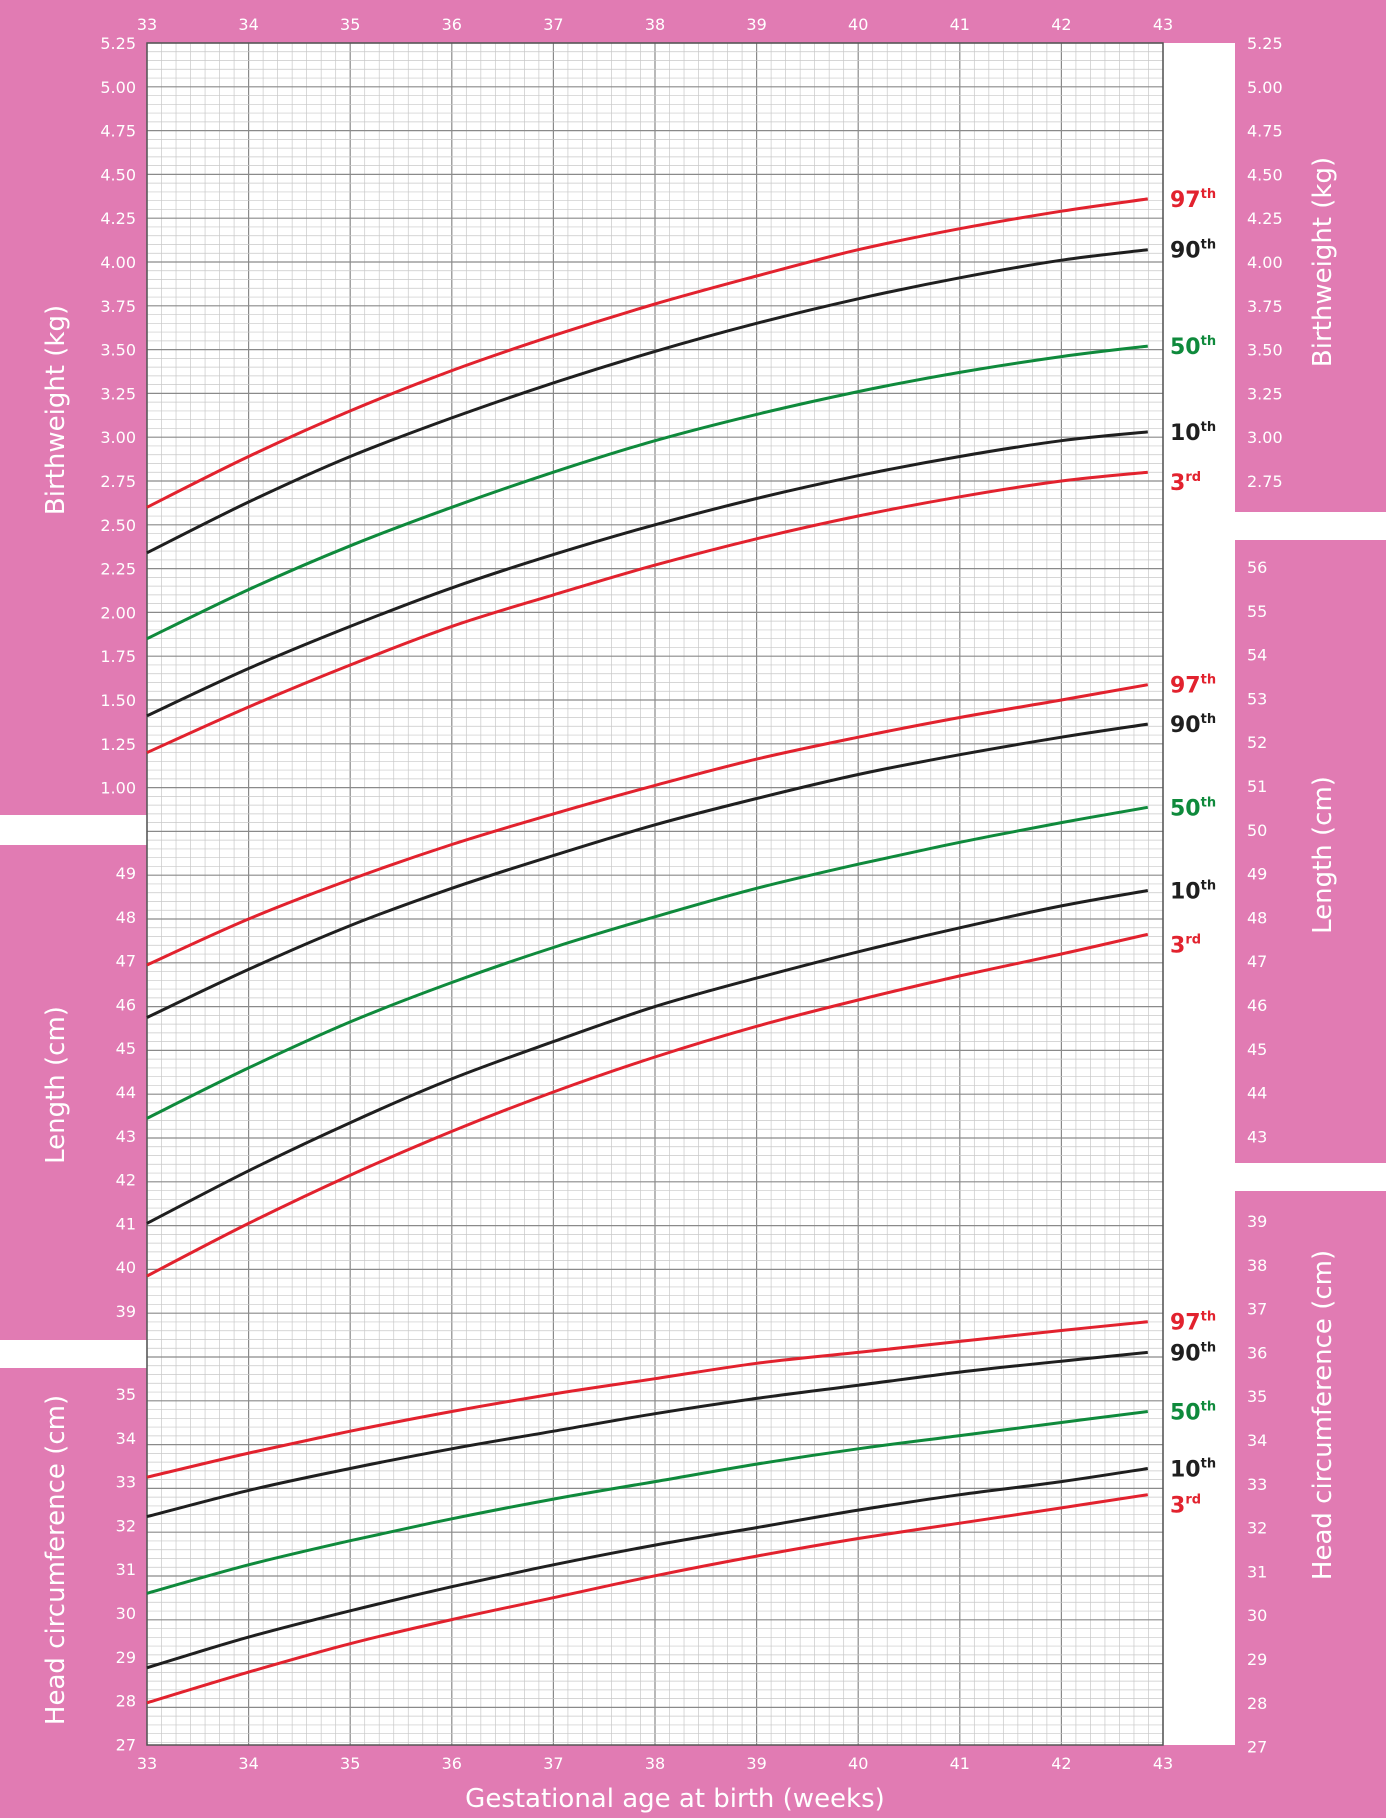  I want to click on y-tick-label-left: 3.25, so click(118, 393).